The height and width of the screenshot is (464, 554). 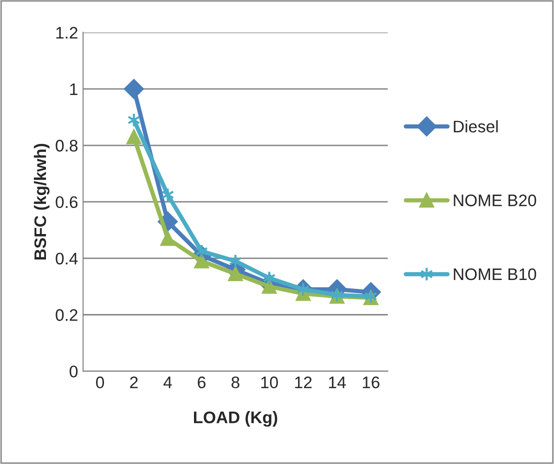 I want to click on legend-label: NOME B20, so click(x=495, y=200).